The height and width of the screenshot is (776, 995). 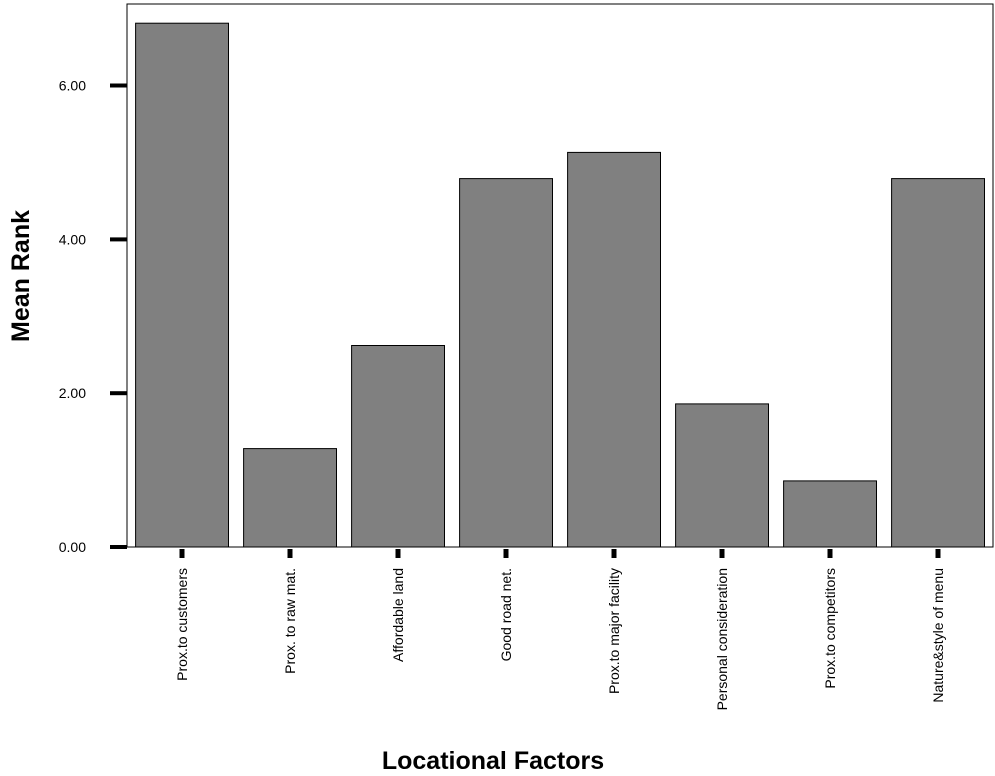 I want to click on x-tick-label-4: Good road net., so click(x=506, y=614).